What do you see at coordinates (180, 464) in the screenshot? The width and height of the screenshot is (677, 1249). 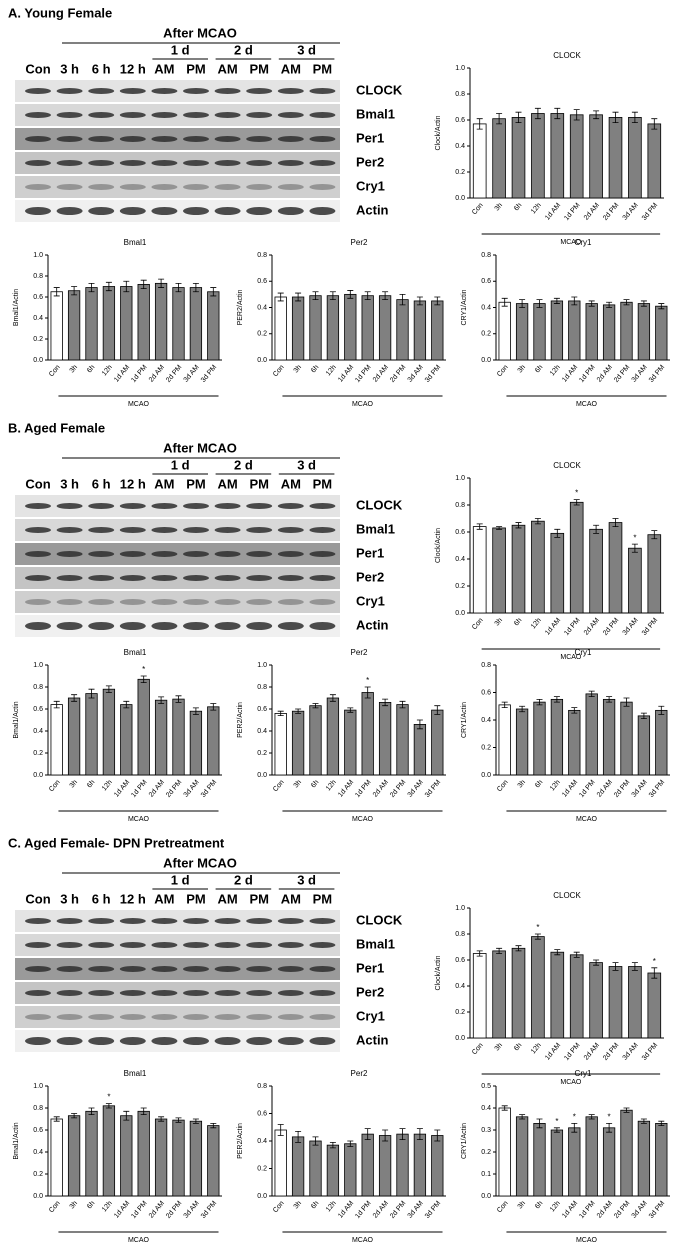 I see `day-label: 1 d` at bounding box center [180, 464].